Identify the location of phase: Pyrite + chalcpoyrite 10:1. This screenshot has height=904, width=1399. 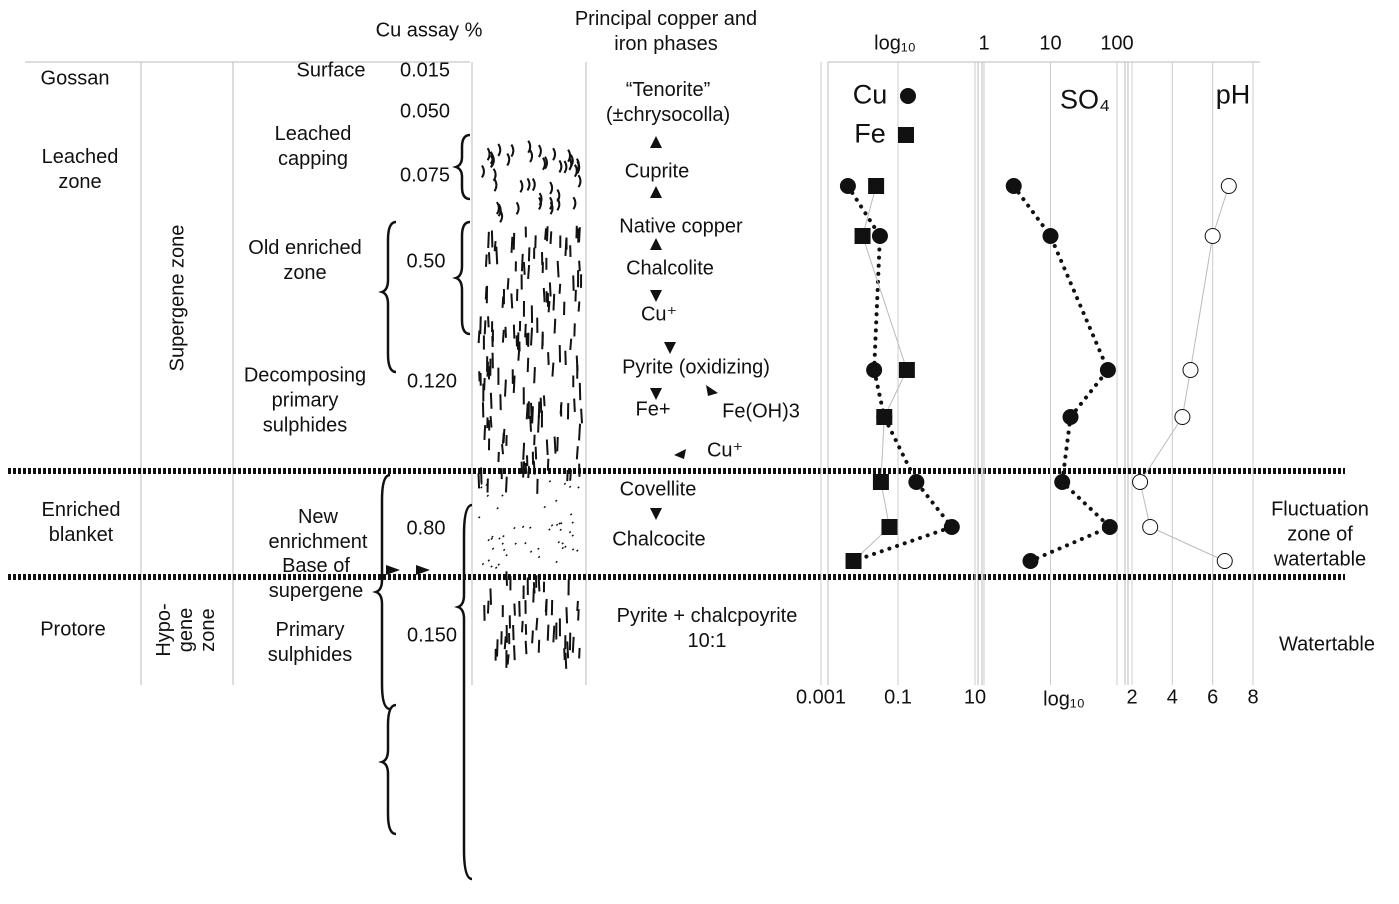
(707, 628).